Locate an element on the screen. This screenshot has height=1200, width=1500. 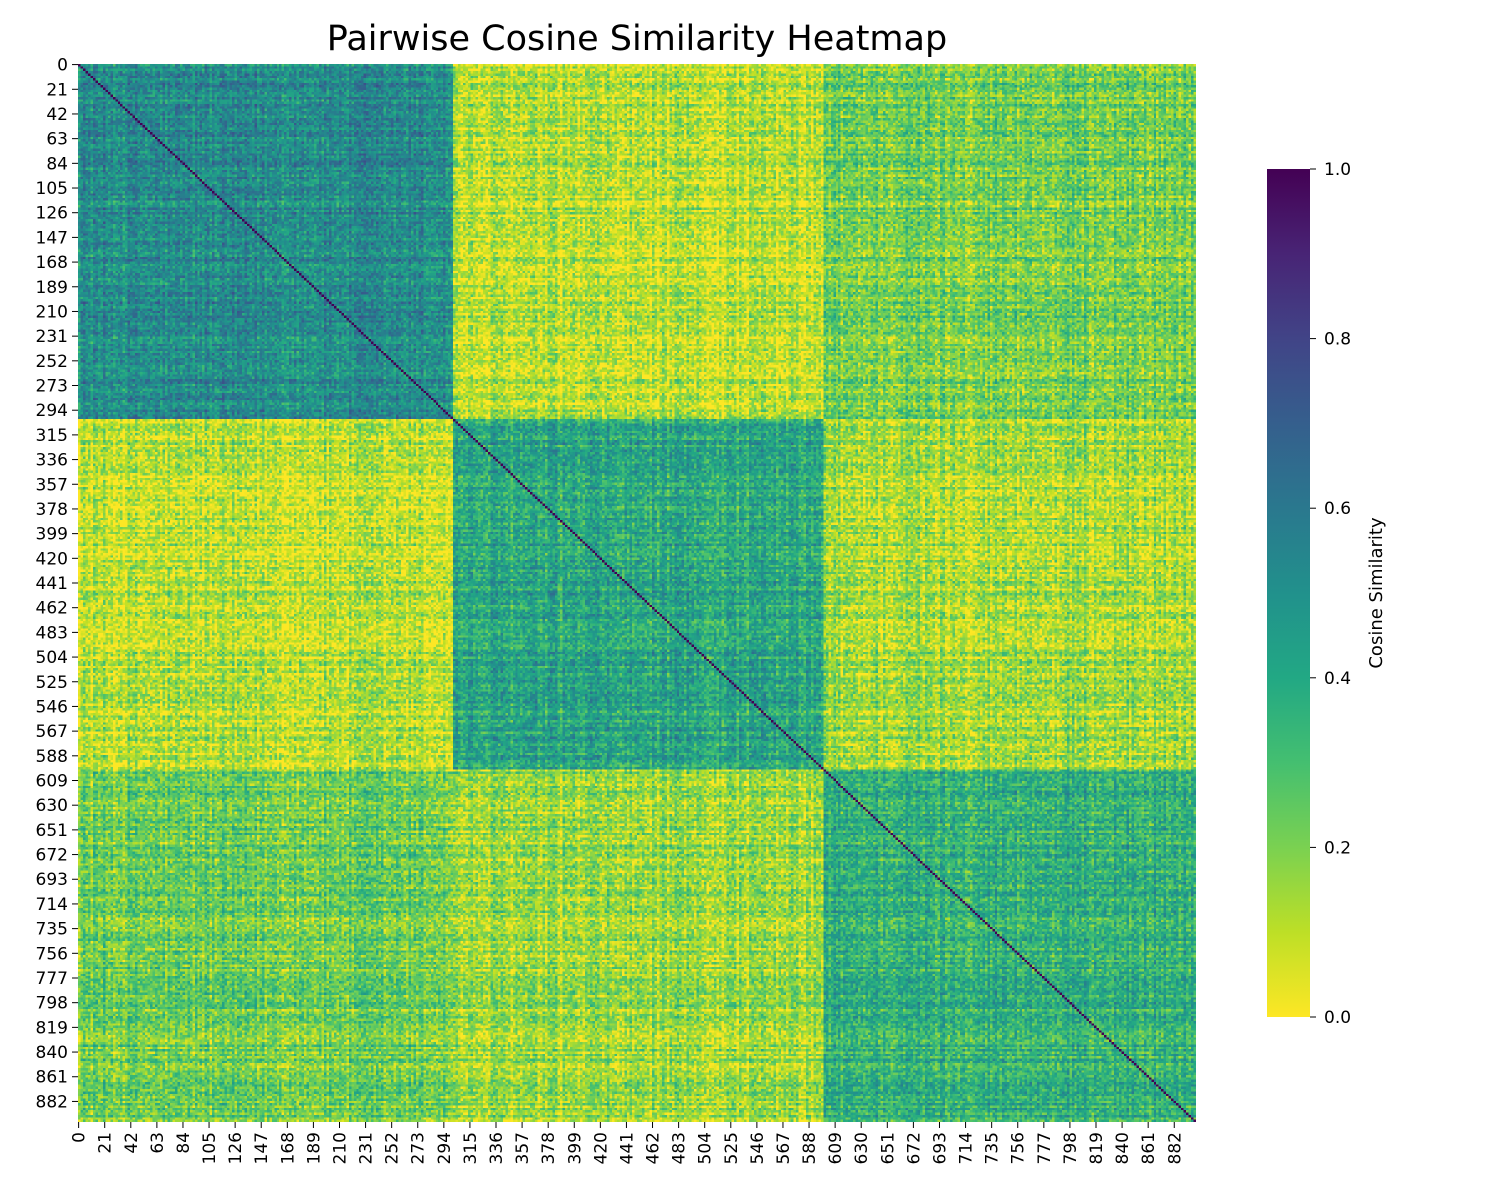
y-tick-label: 21 is located at coordinates (57, 90).